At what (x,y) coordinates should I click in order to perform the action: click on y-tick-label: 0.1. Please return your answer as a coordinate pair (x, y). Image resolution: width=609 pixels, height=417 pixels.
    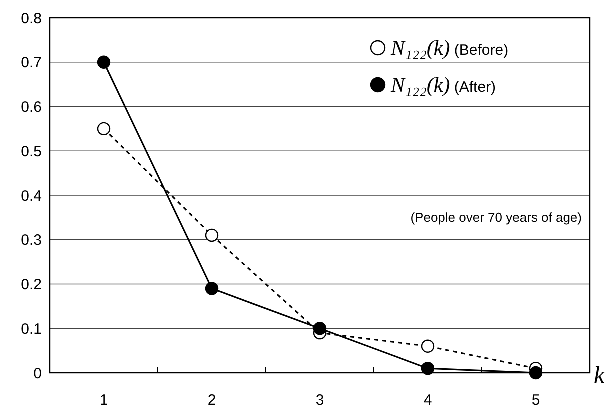
    Looking at the image, I should click on (31, 329).